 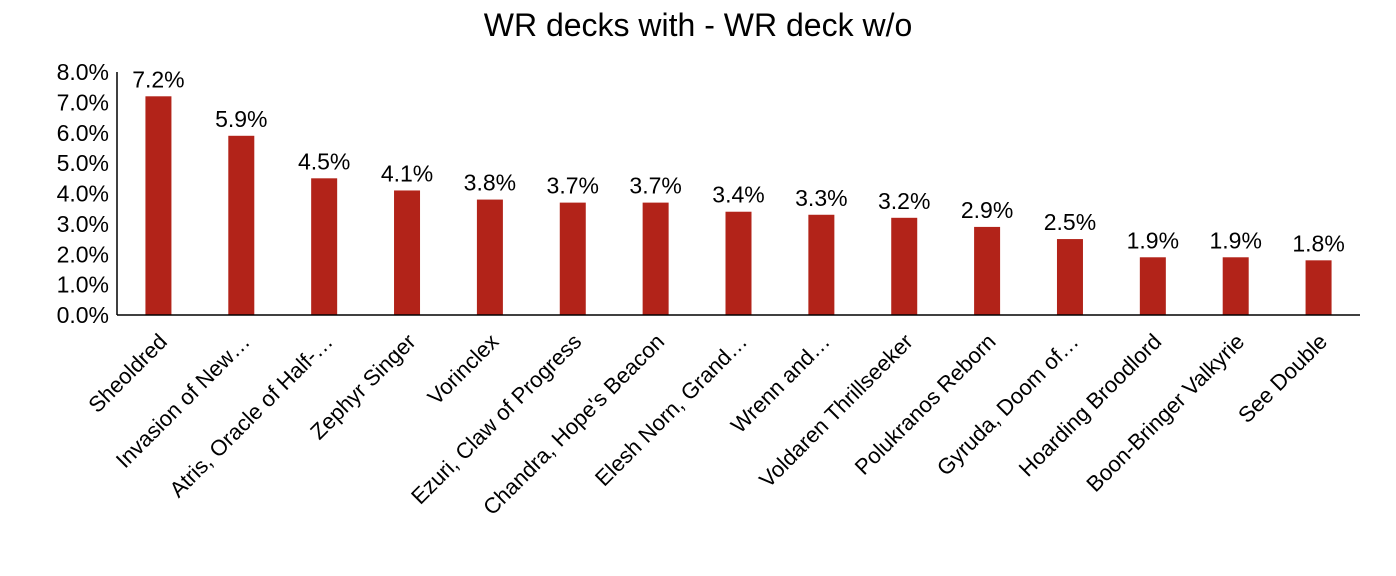 What do you see at coordinates (987, 210) in the screenshot?
I see `data-label: 2.9%` at bounding box center [987, 210].